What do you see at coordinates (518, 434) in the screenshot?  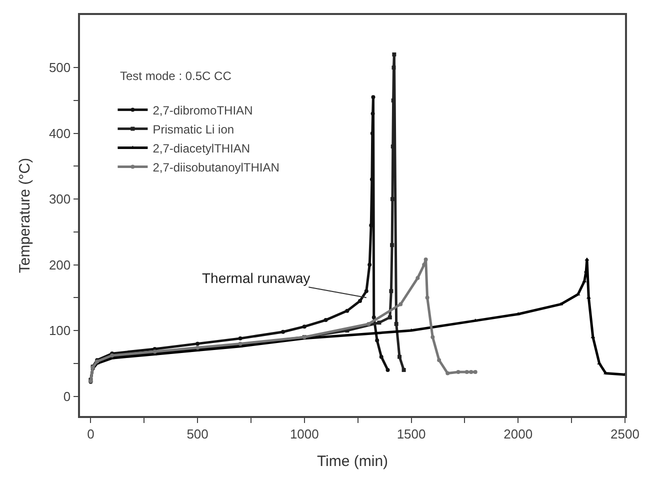 I see `x-tick-label: 2000` at bounding box center [518, 434].